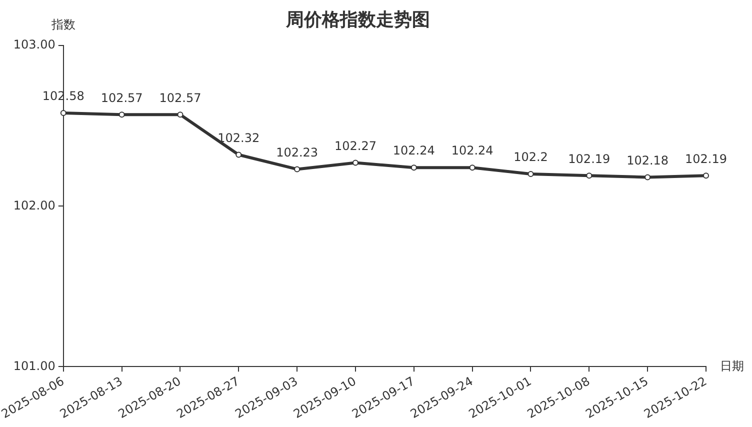  I want to click on y-tick-label: 102.00, so click(34, 205).